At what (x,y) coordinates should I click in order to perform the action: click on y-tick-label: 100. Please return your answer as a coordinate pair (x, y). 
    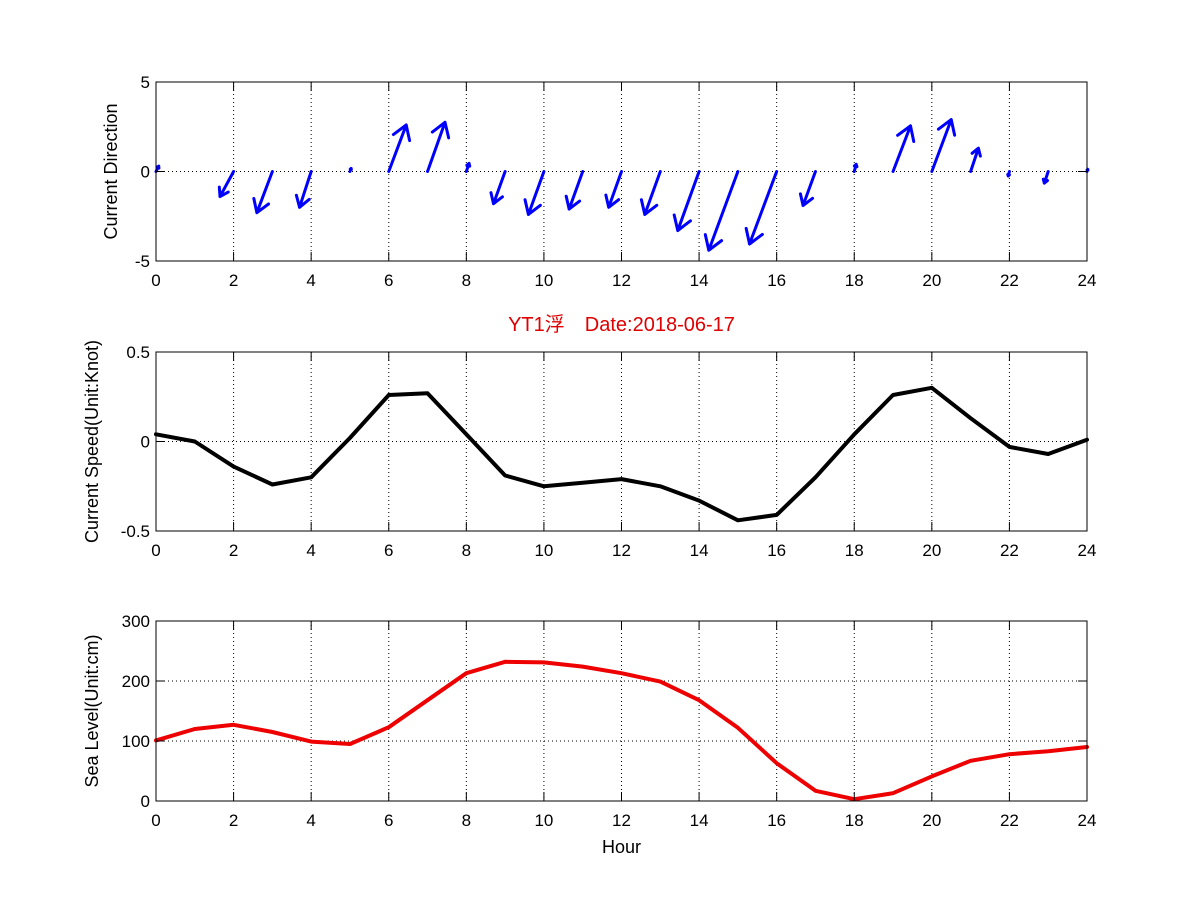
    Looking at the image, I should click on (136, 741).